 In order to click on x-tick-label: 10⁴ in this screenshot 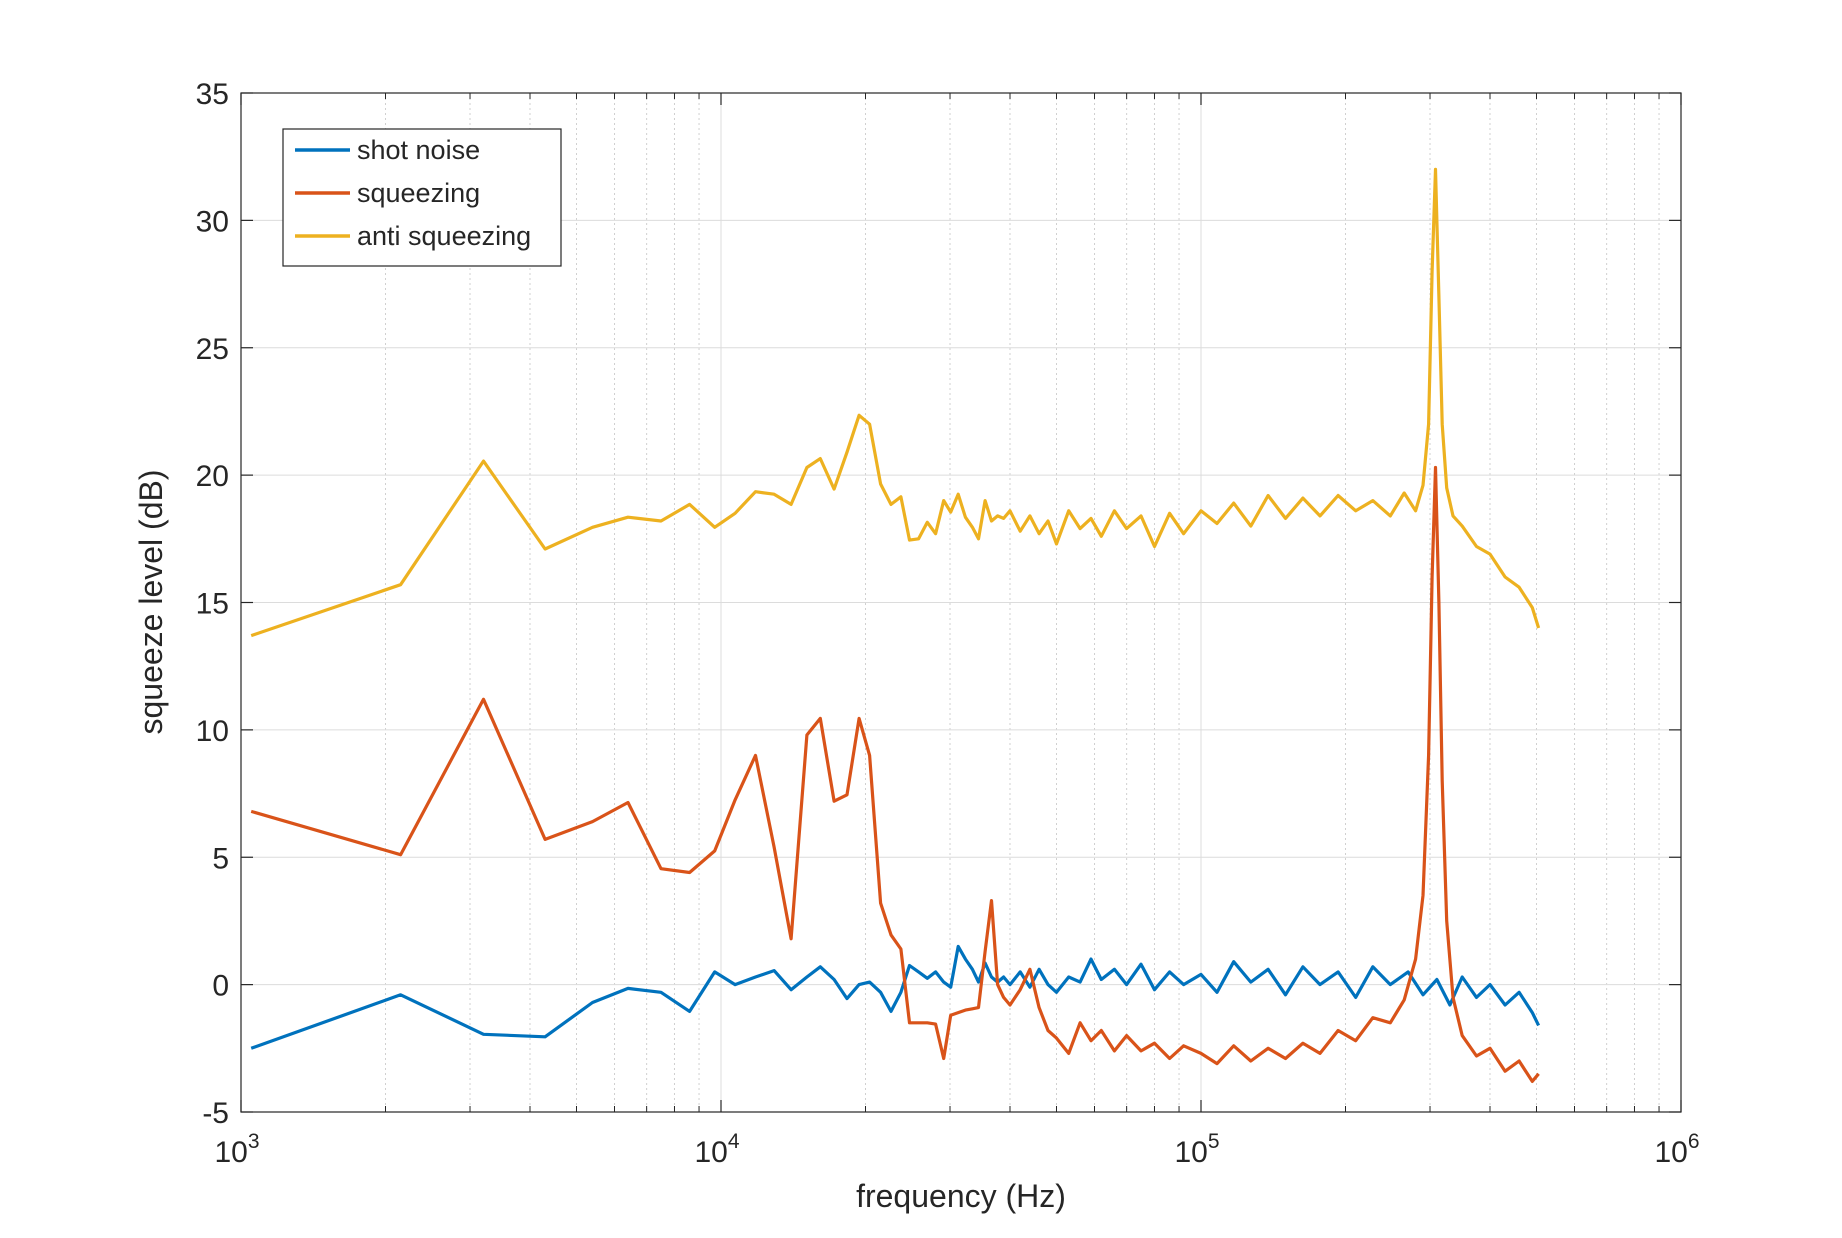, I will do `click(716, 1149)`.